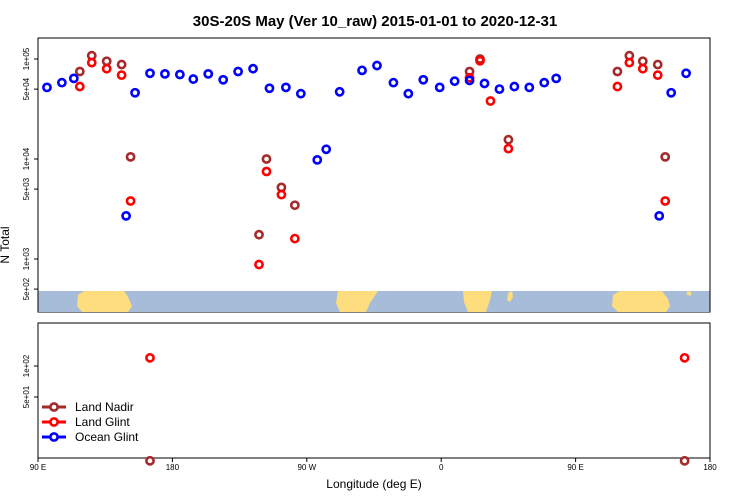 This screenshot has width=750, height=500. Describe the element at coordinates (102, 422) in the screenshot. I see `legend-label-land-glint: Land Glint` at that location.